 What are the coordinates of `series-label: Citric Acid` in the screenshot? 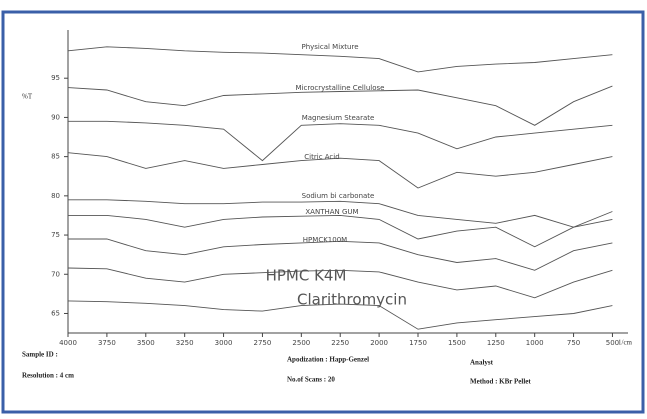 It's located at (321, 157).